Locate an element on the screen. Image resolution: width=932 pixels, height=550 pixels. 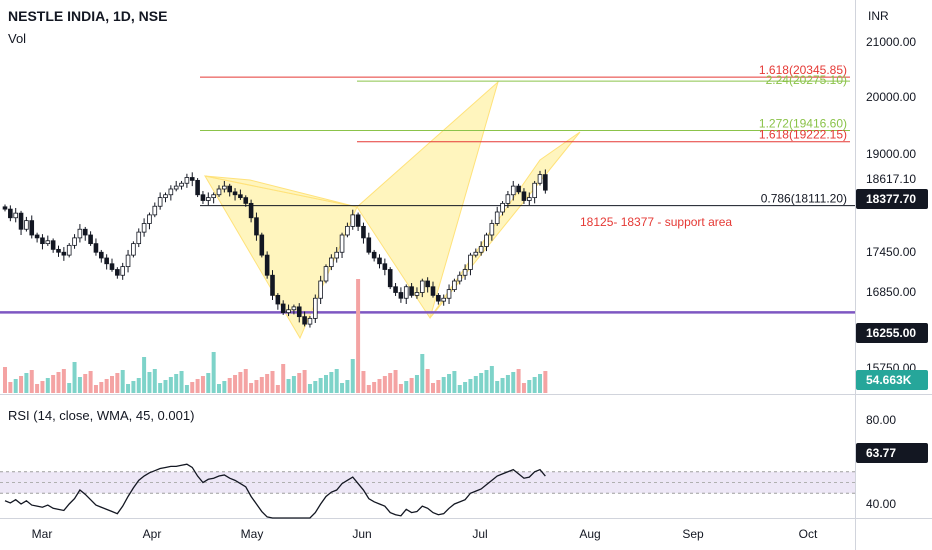
volume-badge is located at coordinates (892, 380).